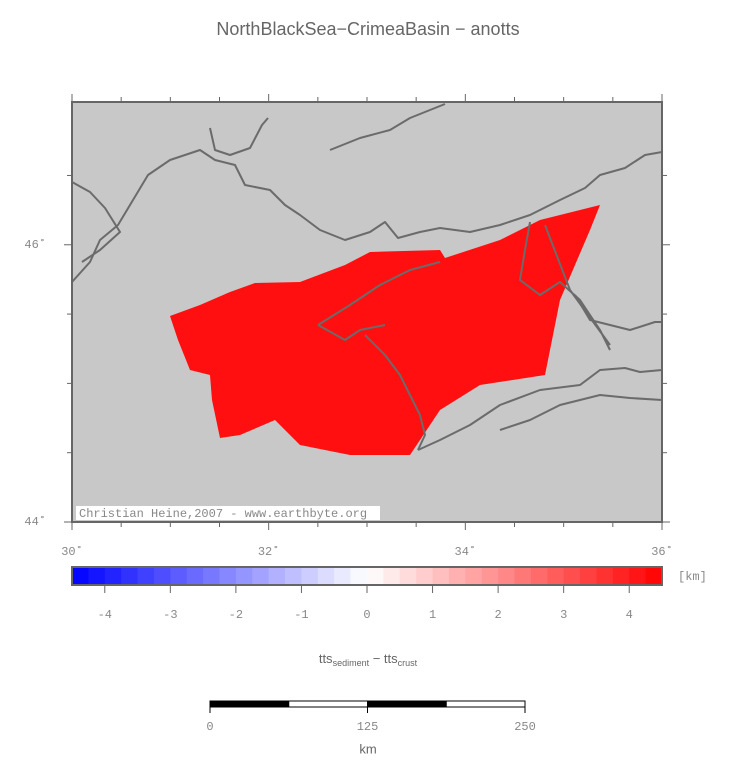 The width and height of the screenshot is (731, 777). I want to click on colorbar-tick-label: -4, so click(105, 615).